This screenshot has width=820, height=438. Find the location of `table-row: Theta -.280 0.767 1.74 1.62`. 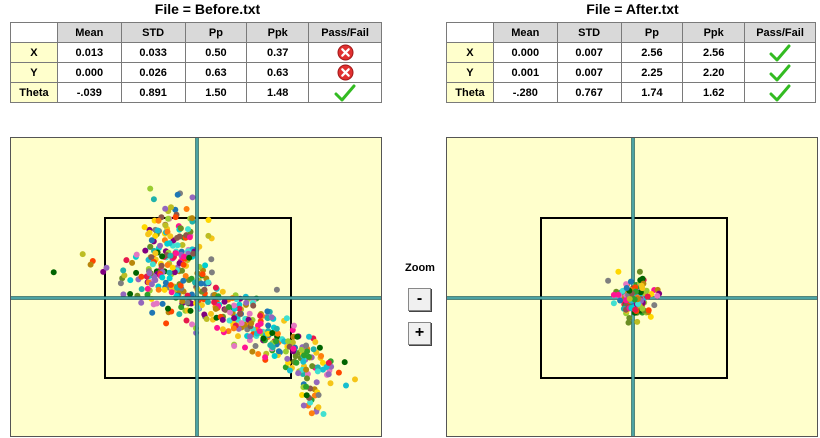

table-row: Theta -.280 0.767 1.74 1.62 is located at coordinates (631, 92).